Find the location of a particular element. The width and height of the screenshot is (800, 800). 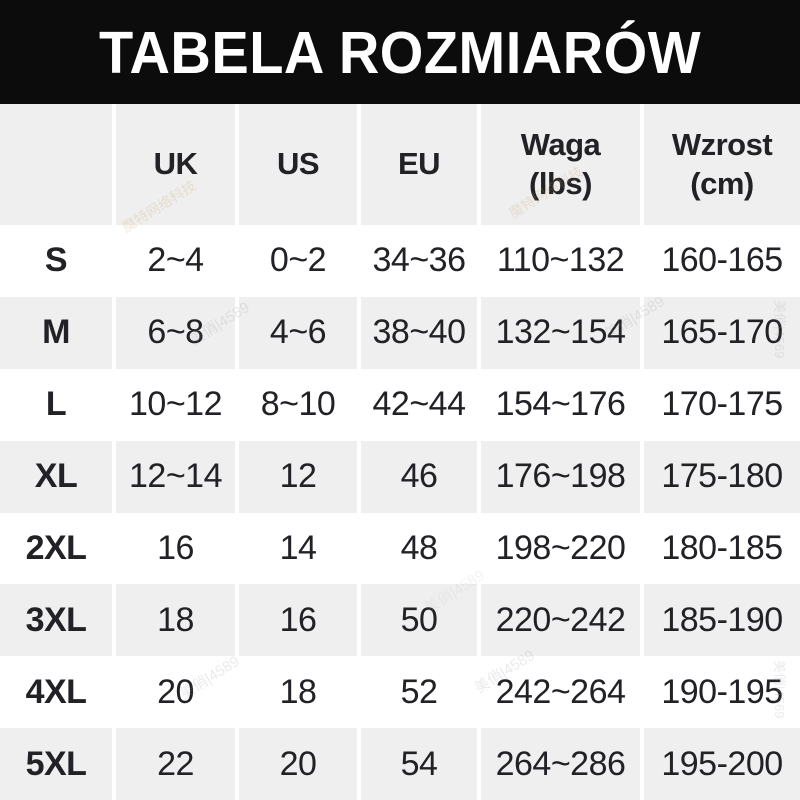

header-cell: UK is located at coordinates (173, 164).